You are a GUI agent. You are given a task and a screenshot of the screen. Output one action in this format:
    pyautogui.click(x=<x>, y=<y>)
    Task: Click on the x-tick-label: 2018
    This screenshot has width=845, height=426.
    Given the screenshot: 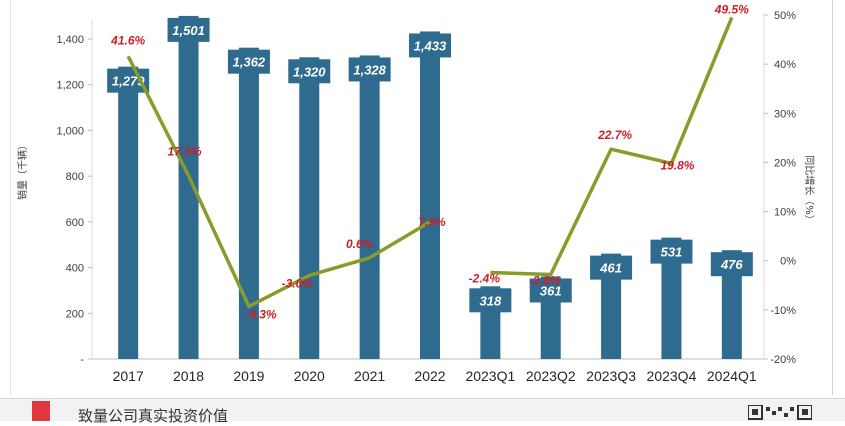 What is the action you would take?
    pyautogui.click(x=188, y=376)
    